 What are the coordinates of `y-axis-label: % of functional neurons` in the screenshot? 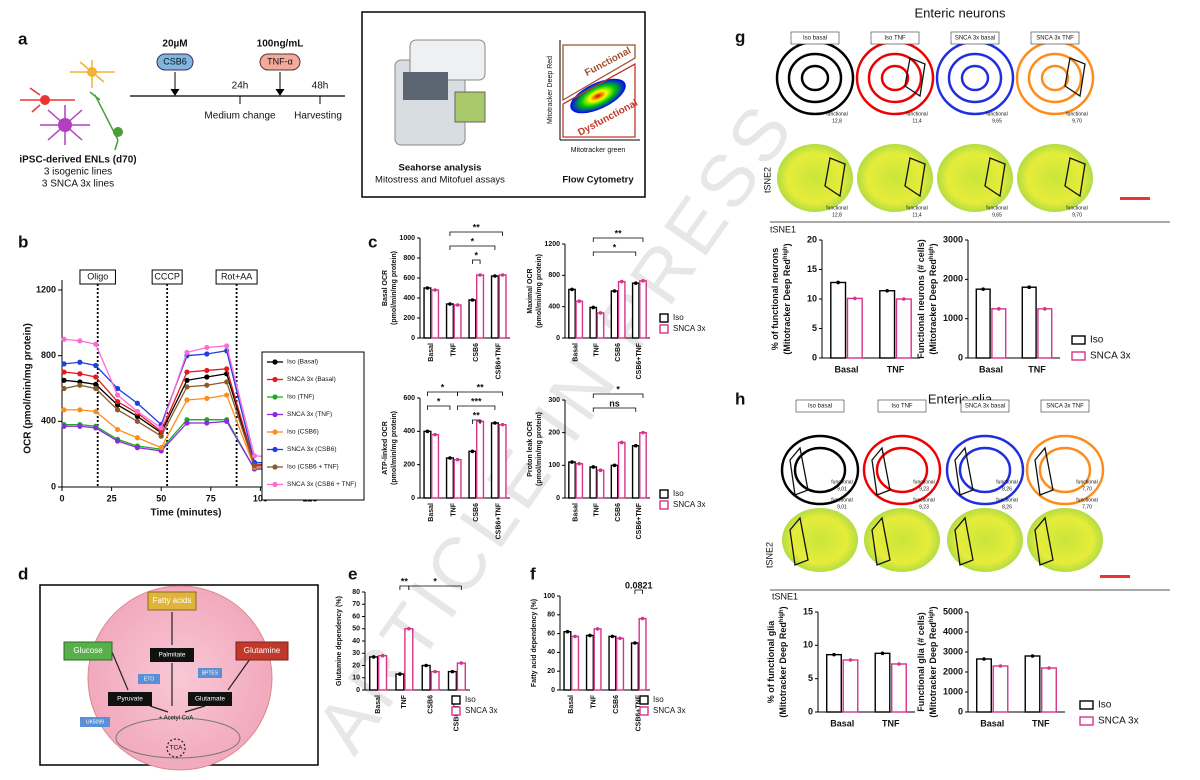 It's located at (775, 299).